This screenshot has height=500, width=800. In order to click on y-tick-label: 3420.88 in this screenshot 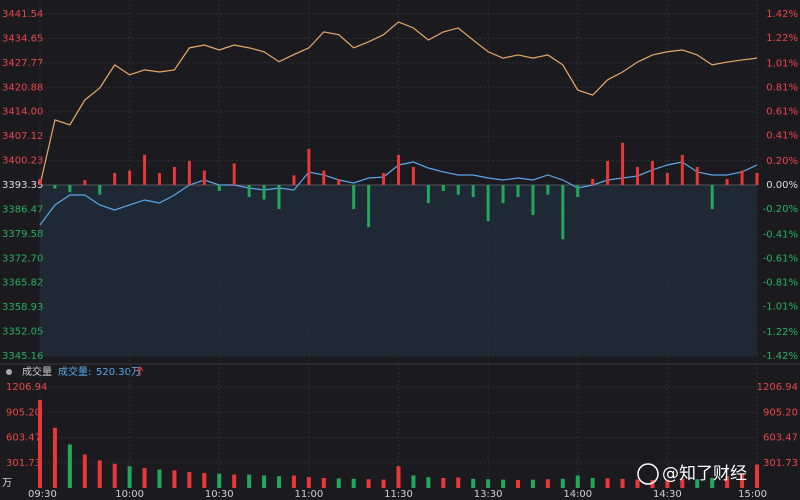, I will do `click(22, 87)`.